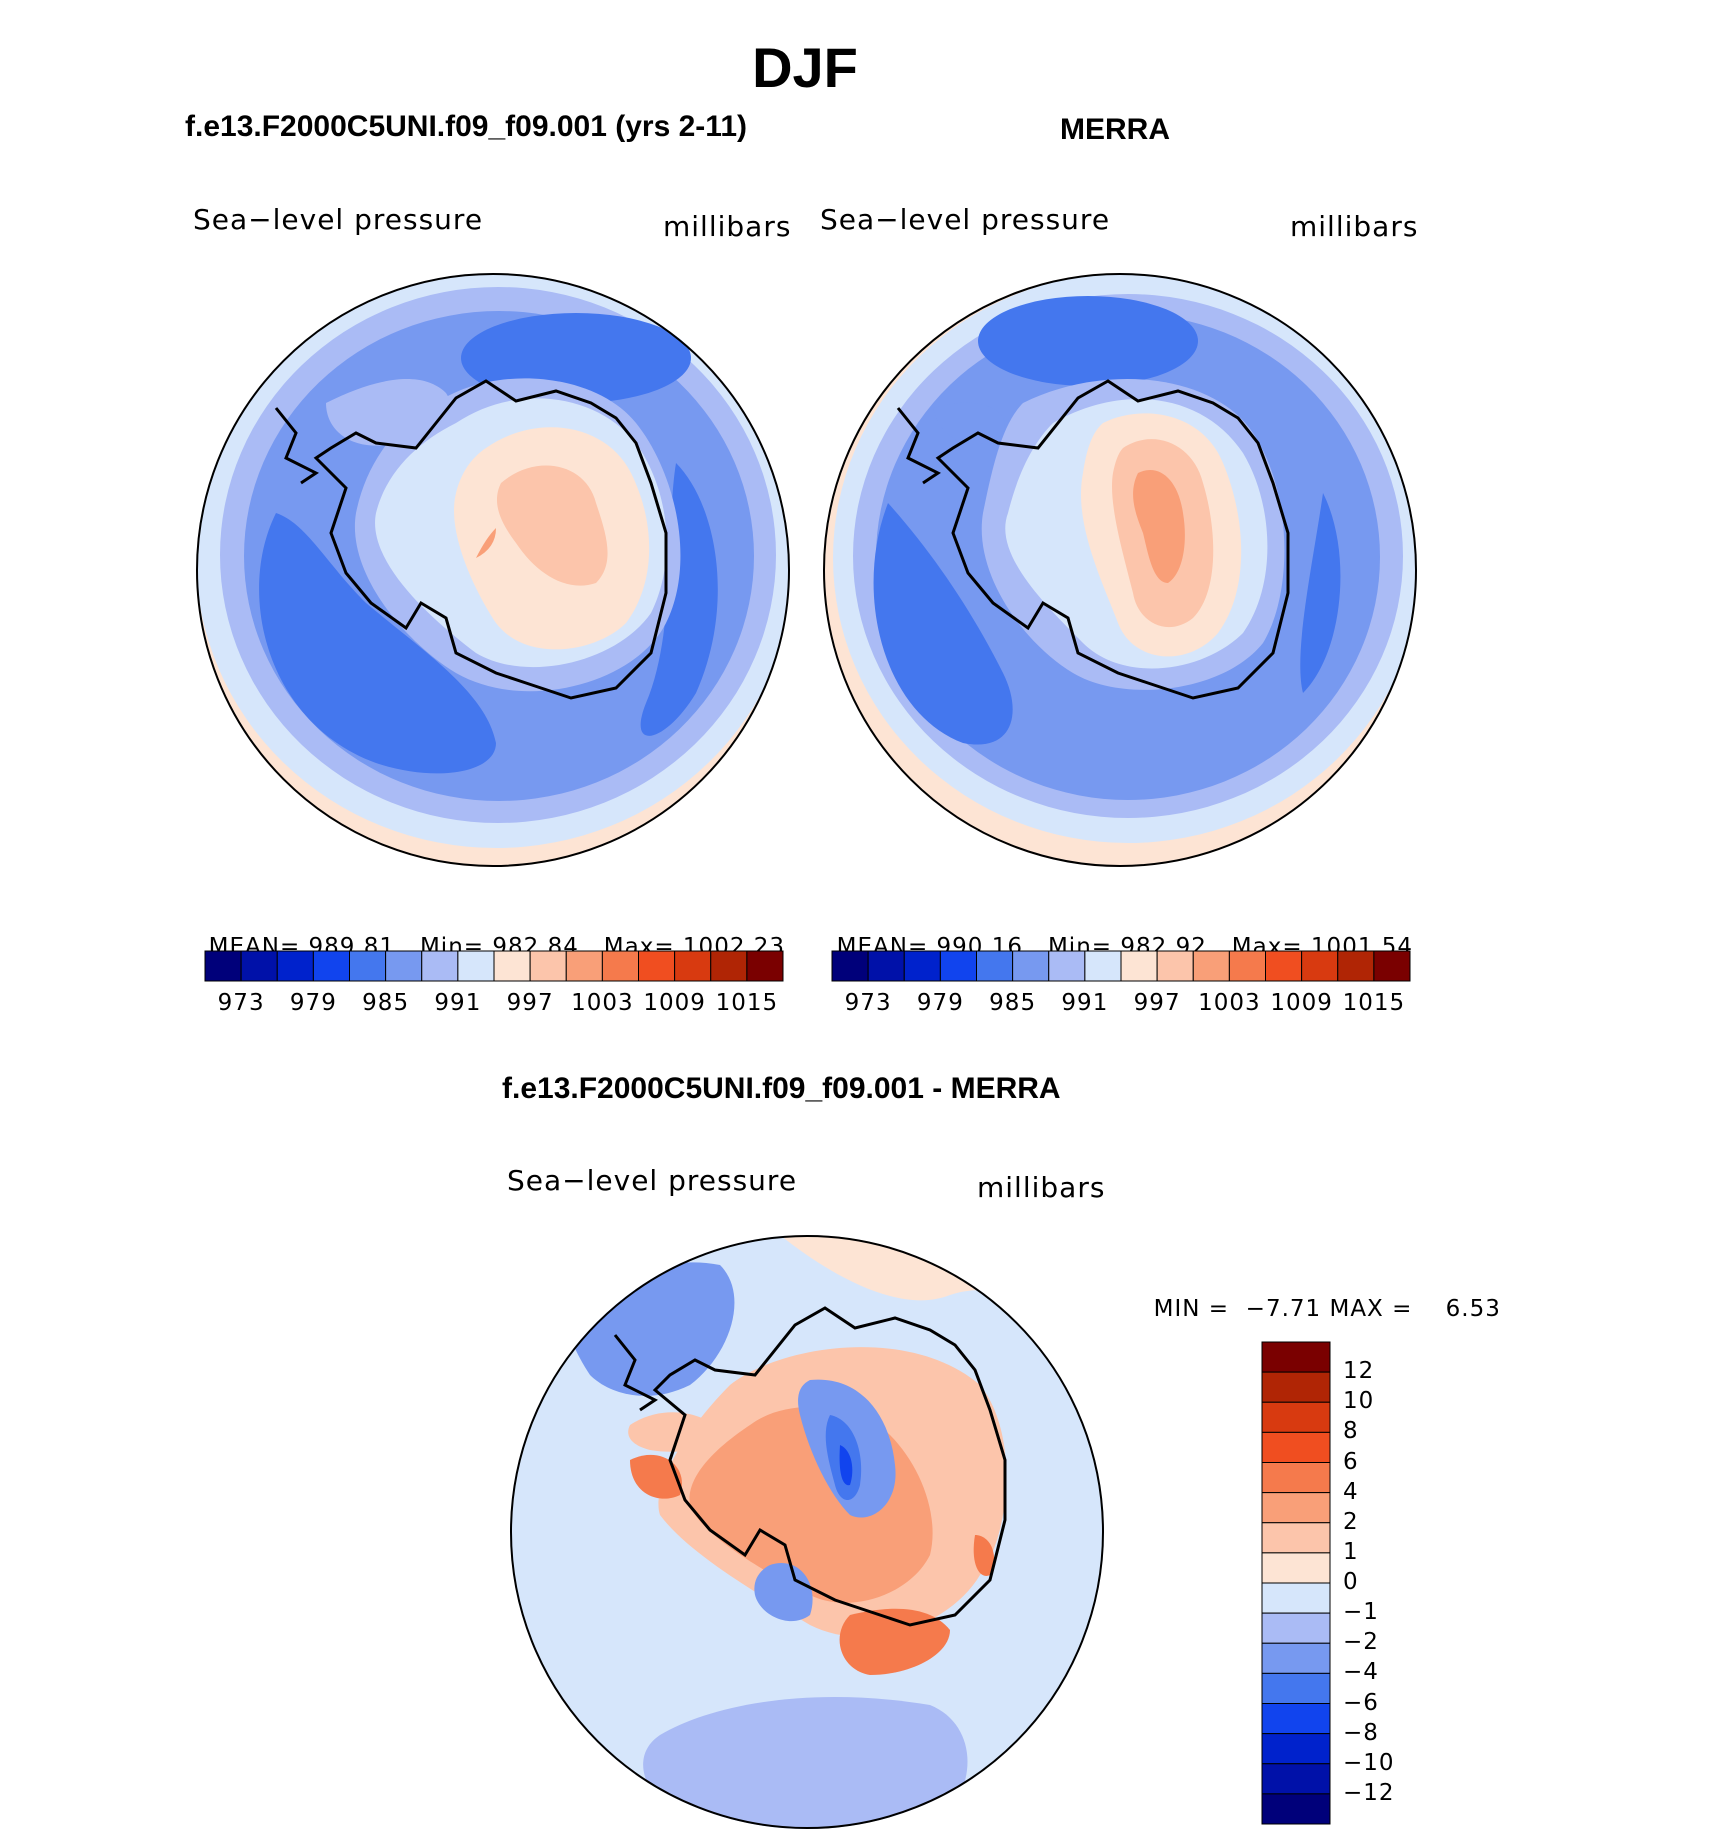 The height and width of the screenshot is (1839, 1710). I want to click on colorbar-tick-label: 10, so click(1359, 1401).